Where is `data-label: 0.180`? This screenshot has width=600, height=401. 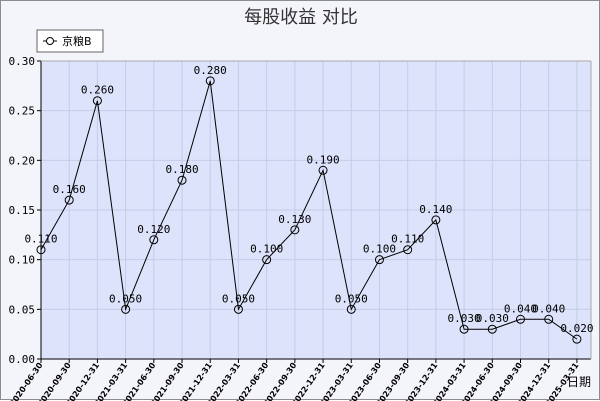
data-label: 0.180 is located at coordinates (181, 169).